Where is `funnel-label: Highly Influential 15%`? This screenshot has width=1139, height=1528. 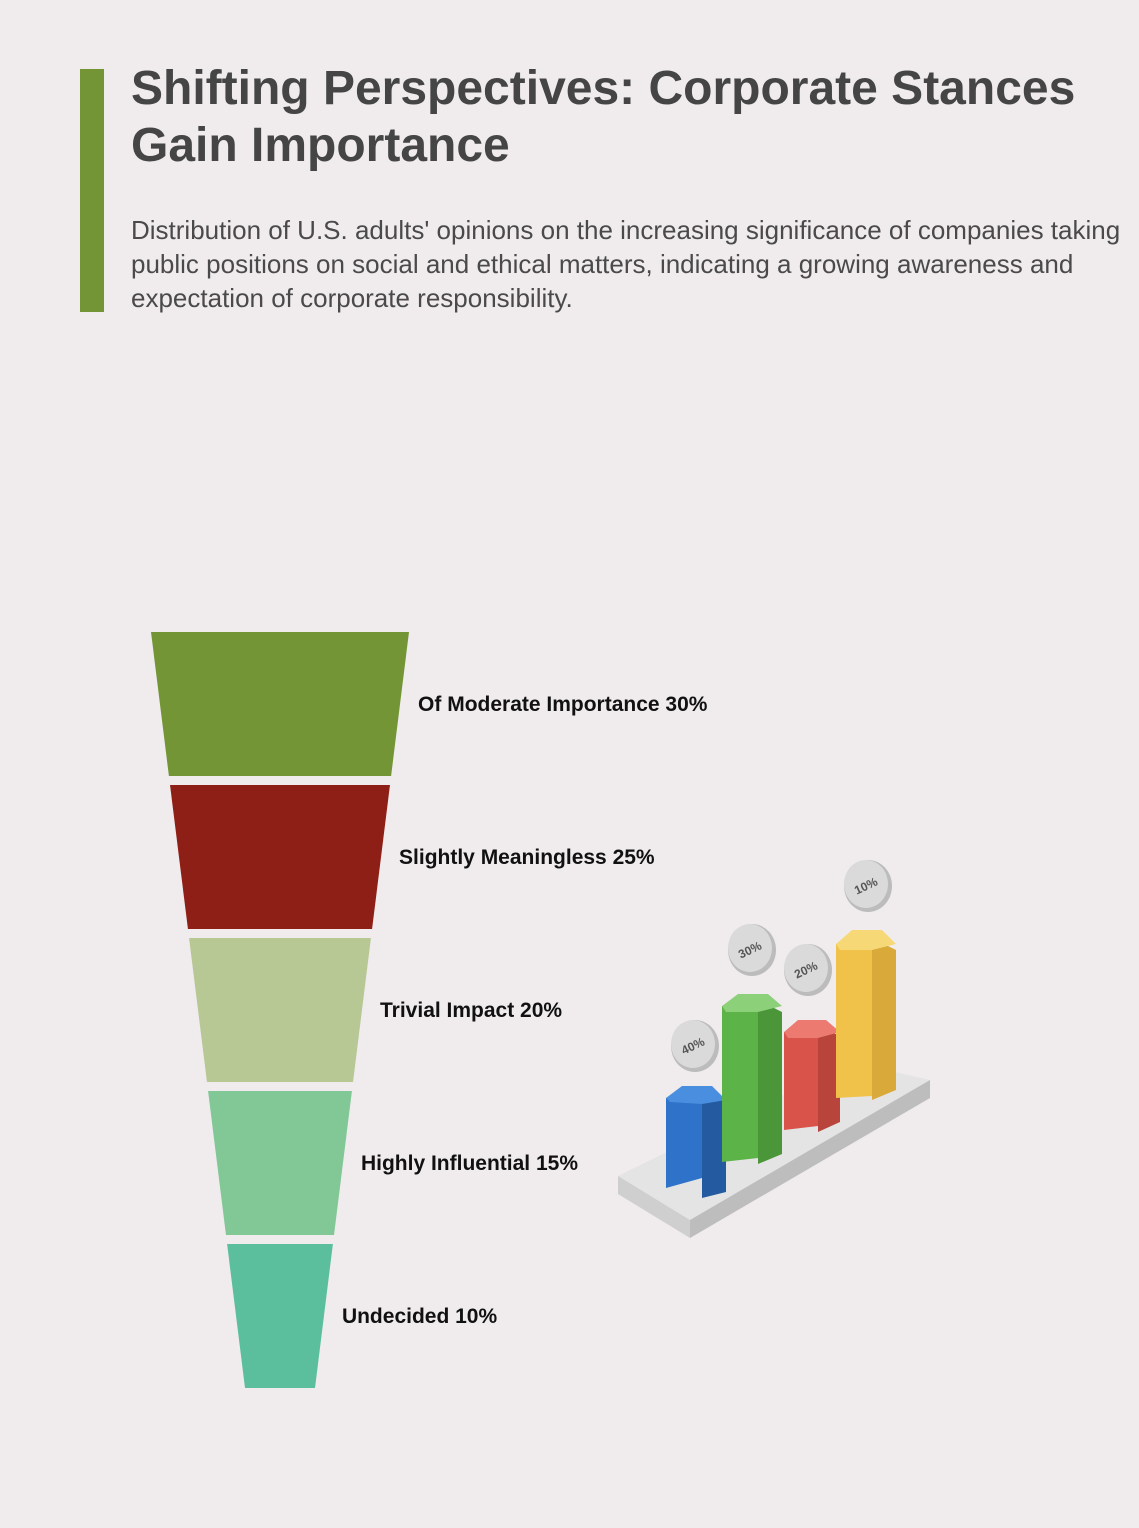
funnel-label: Highly Influential 15% is located at coordinates (469, 1163).